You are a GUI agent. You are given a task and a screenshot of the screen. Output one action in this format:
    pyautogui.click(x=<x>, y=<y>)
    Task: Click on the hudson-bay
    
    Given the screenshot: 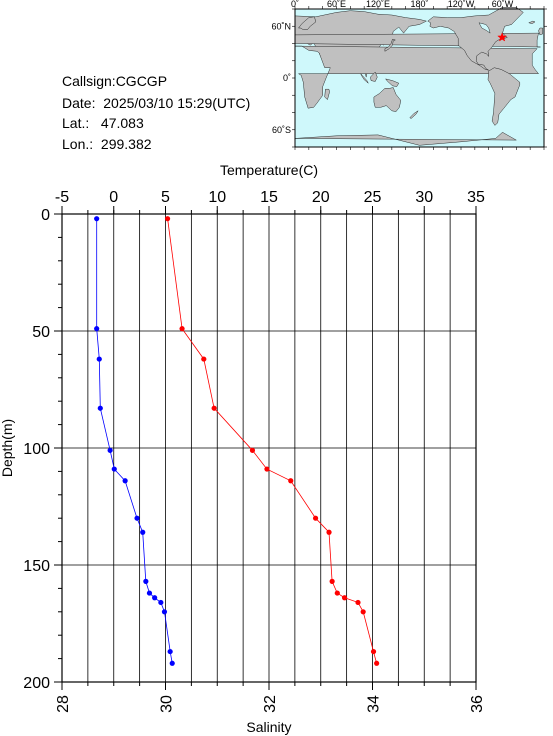 What is the action you would take?
    pyautogui.click(x=484, y=28)
    